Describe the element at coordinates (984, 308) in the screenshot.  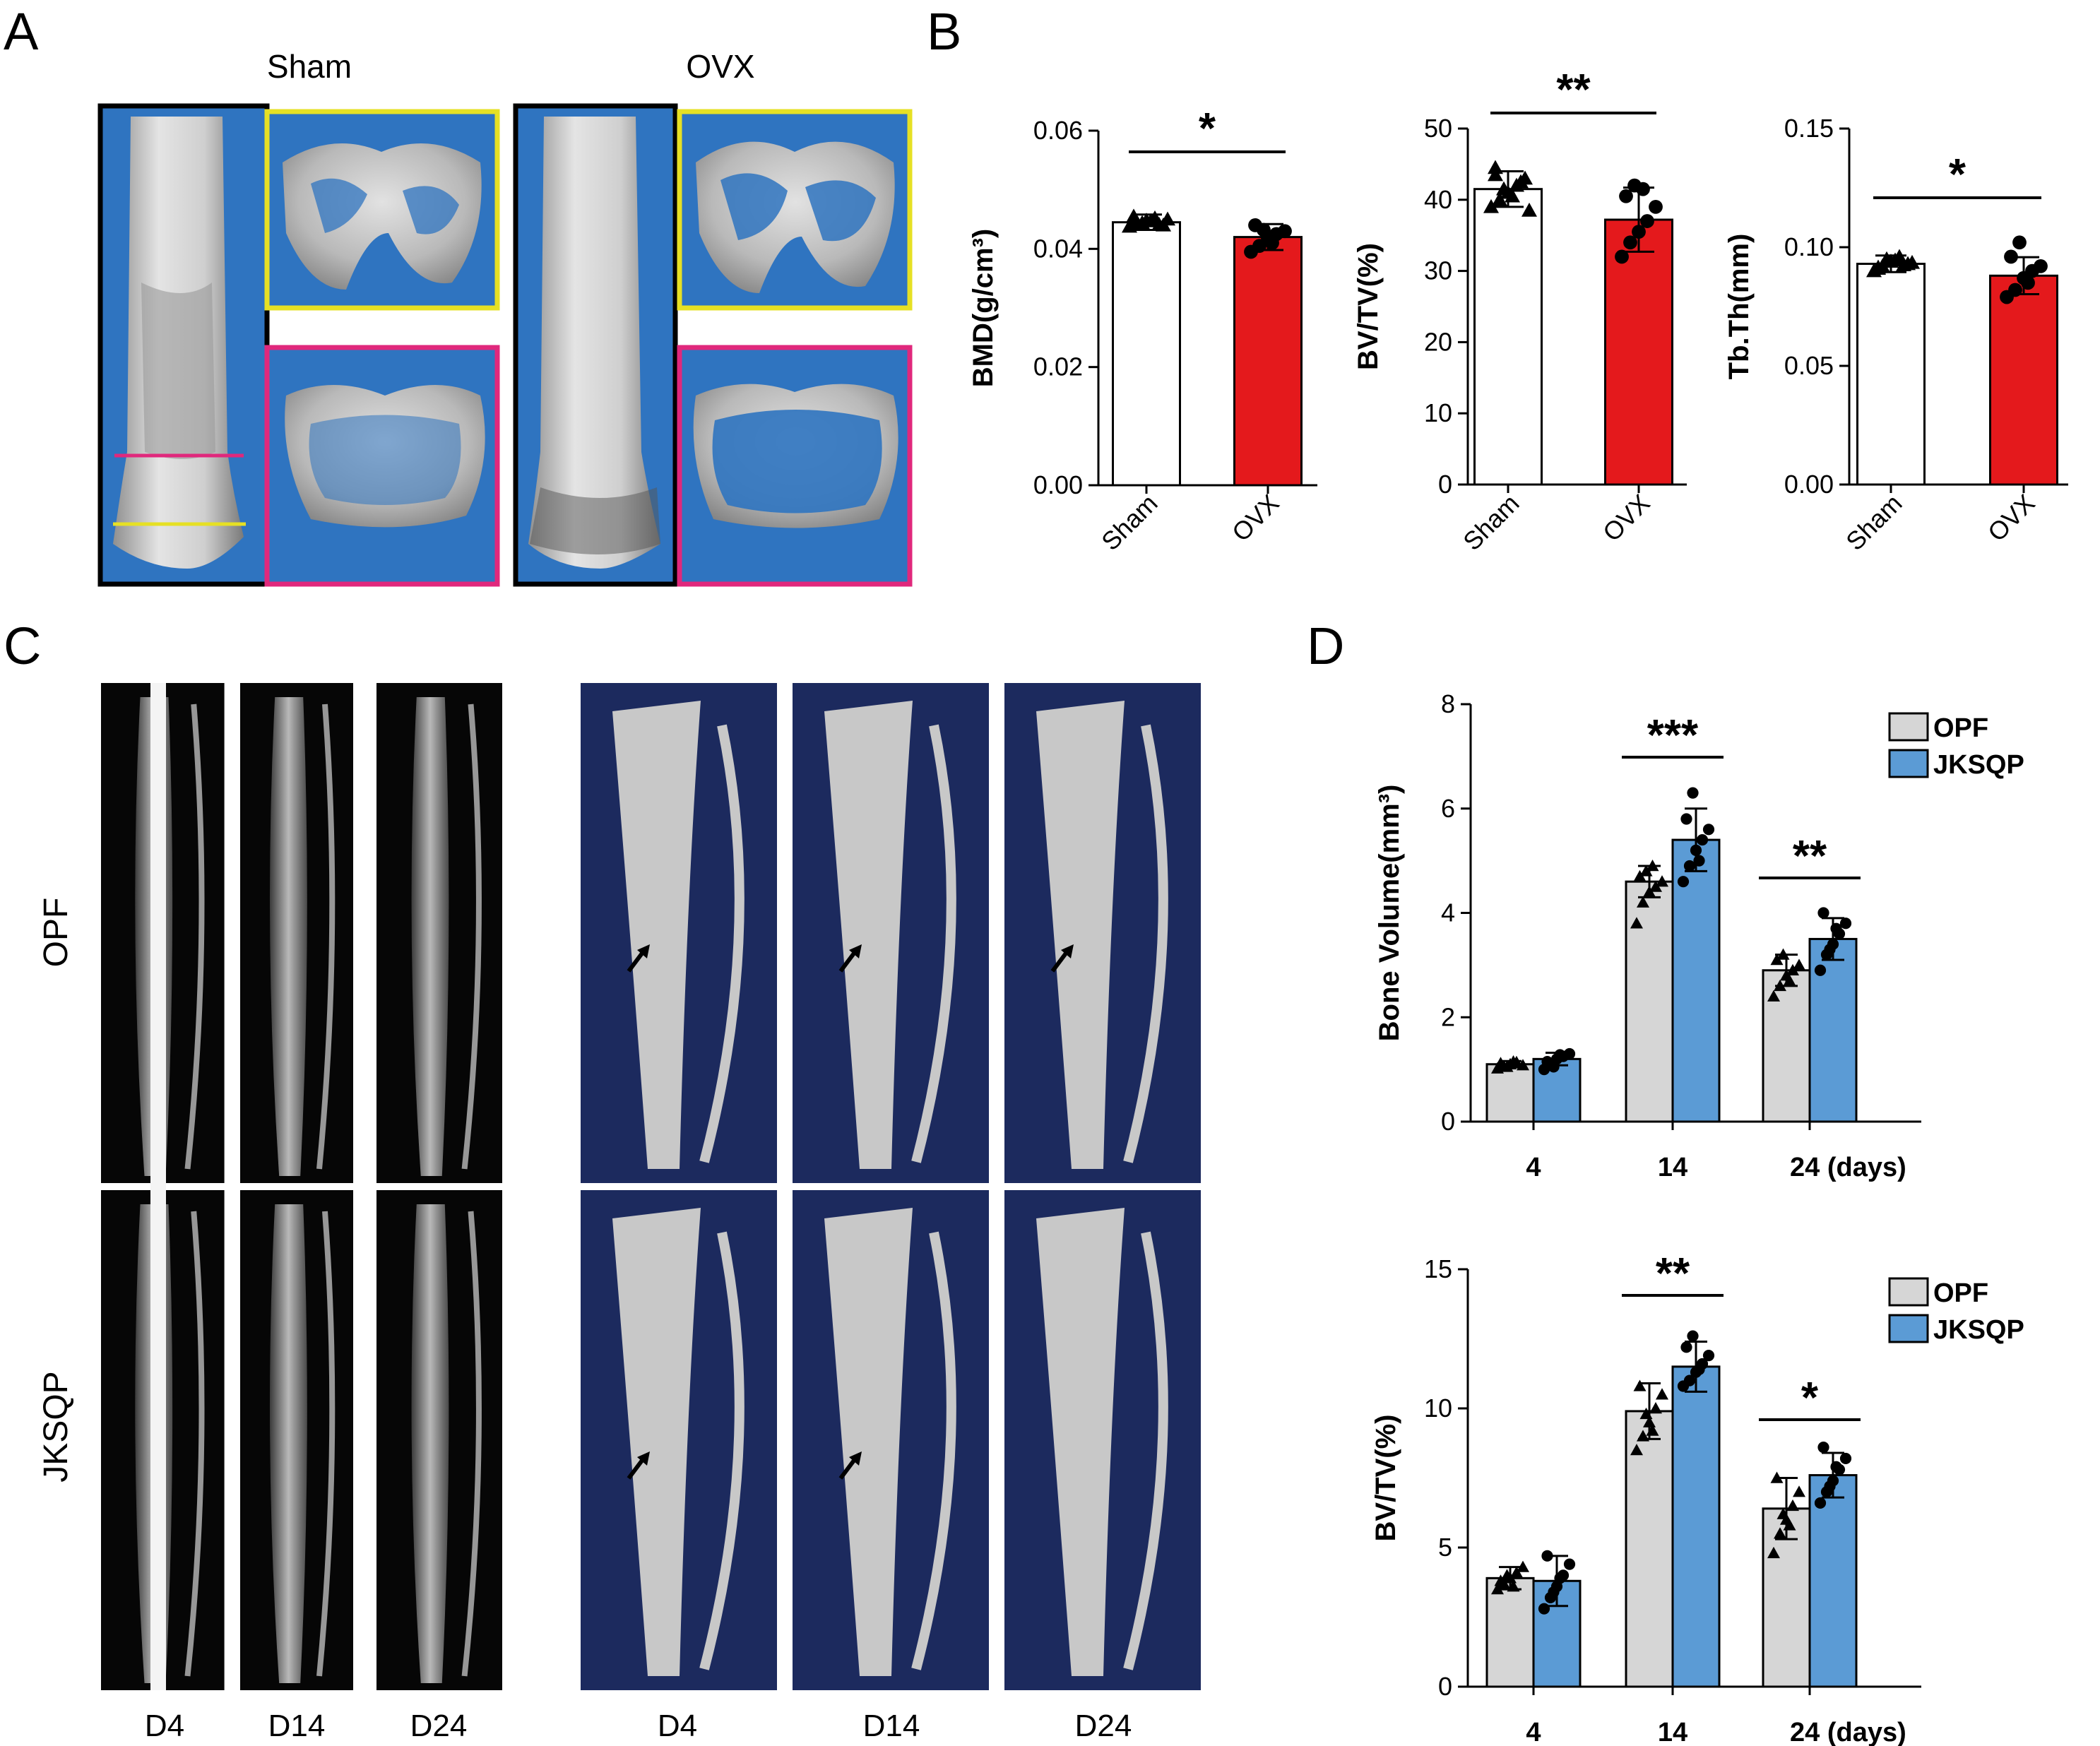
I see `y-axis-label: BMD(g/cm³)` at that location.